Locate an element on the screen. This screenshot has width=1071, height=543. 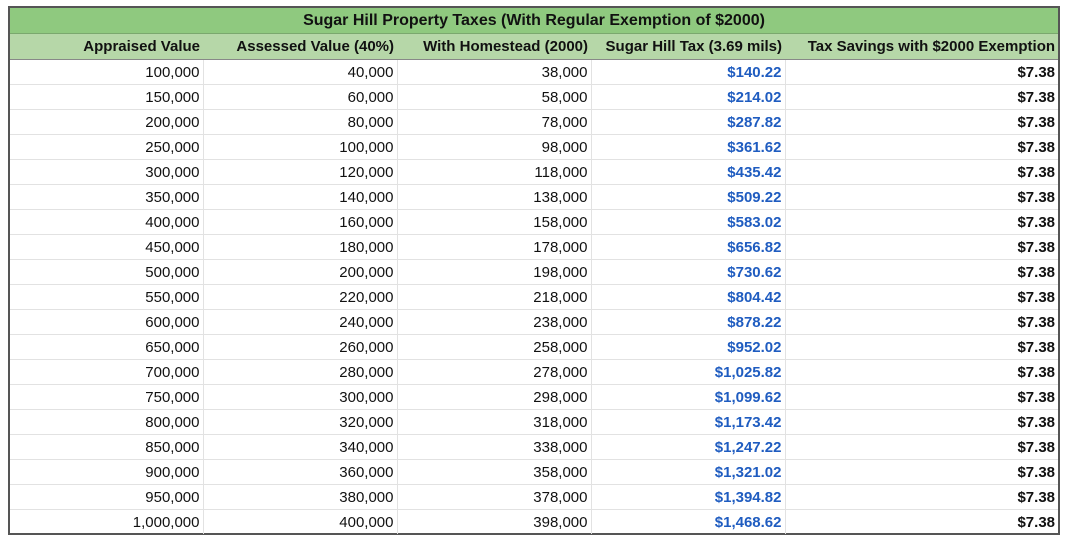
homestead-value-cell: 78,000 is located at coordinates (494, 122).